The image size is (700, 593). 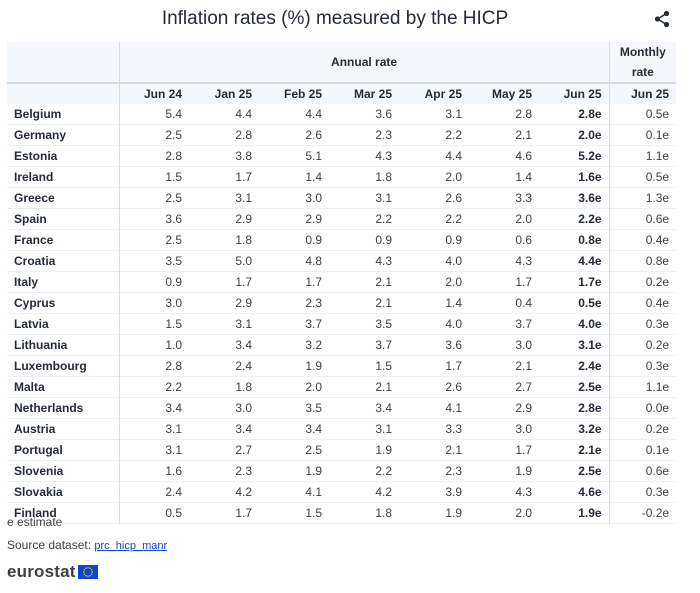 I want to click on annual-rate-cell: 2.8, so click(x=173, y=366).